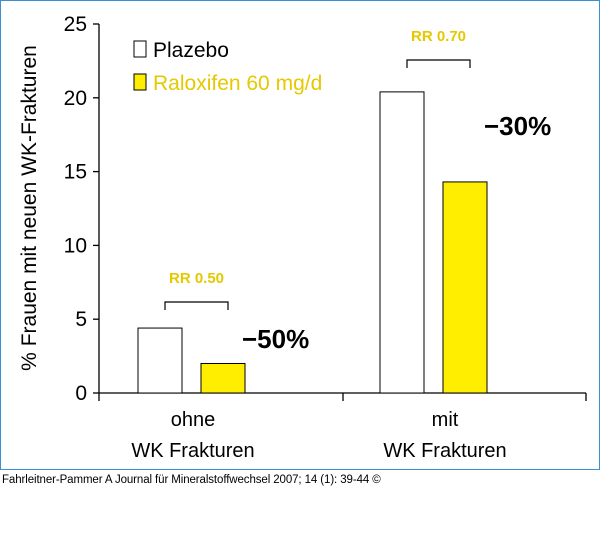 The image size is (600, 533). What do you see at coordinates (140, 82) in the screenshot?
I see `legend-swatch-raloxifen` at bounding box center [140, 82].